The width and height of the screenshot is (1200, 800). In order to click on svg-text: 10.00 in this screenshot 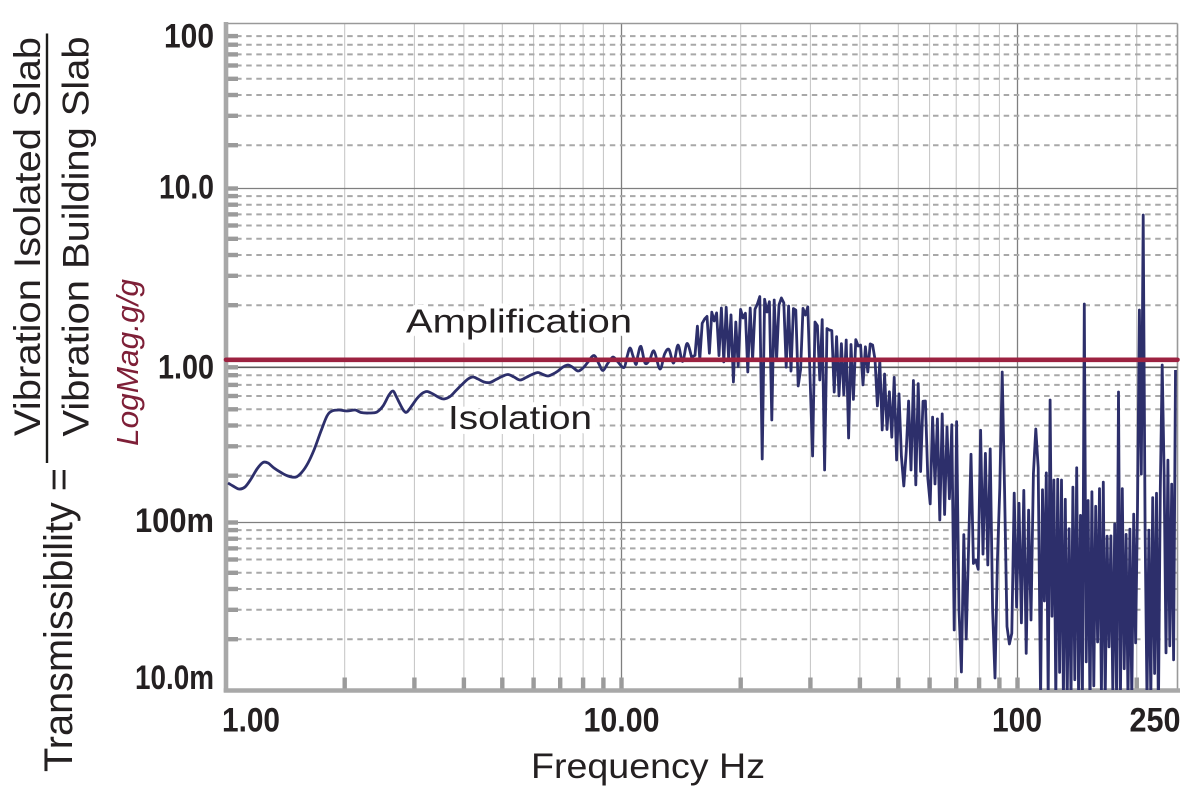, I will do `click(622, 721)`.